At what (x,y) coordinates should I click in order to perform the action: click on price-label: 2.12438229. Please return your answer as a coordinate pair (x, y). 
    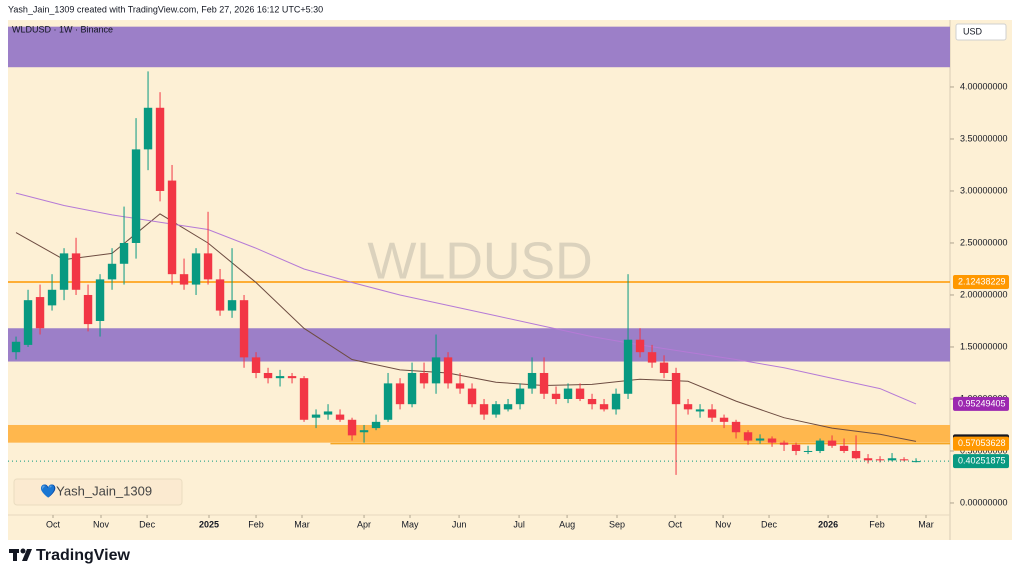
    Looking at the image, I should click on (982, 281).